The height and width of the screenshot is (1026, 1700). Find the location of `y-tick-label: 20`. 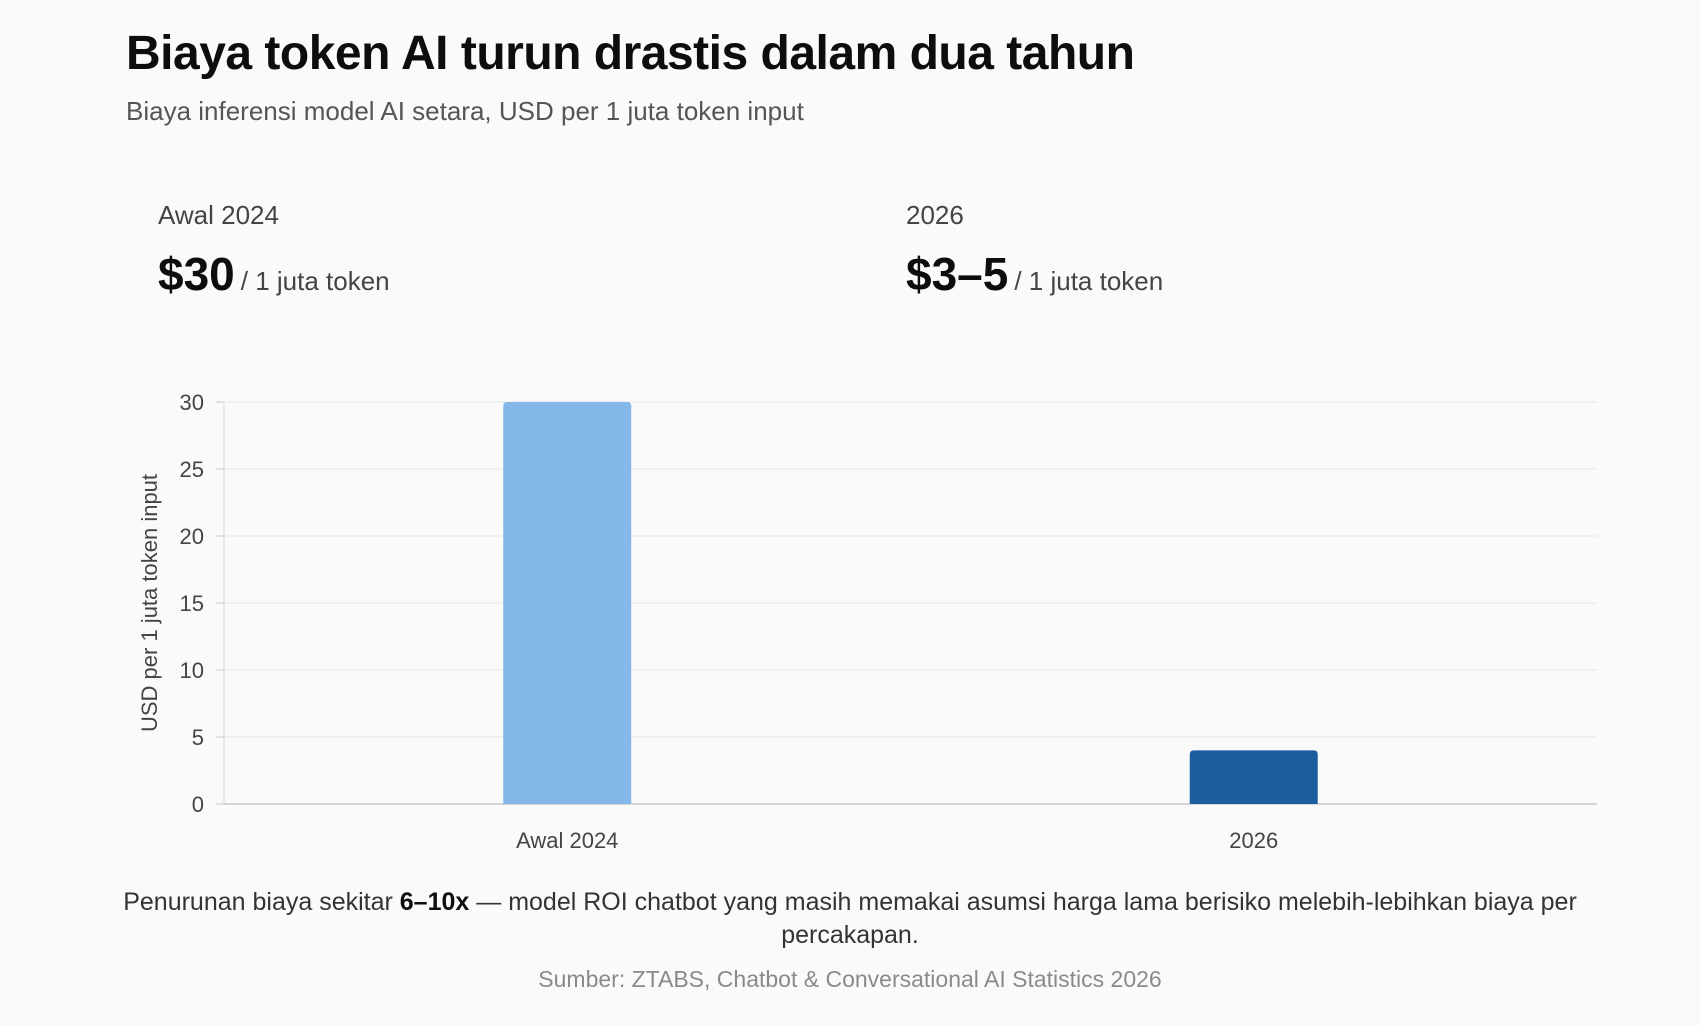

y-tick-label: 20 is located at coordinates (192, 536).